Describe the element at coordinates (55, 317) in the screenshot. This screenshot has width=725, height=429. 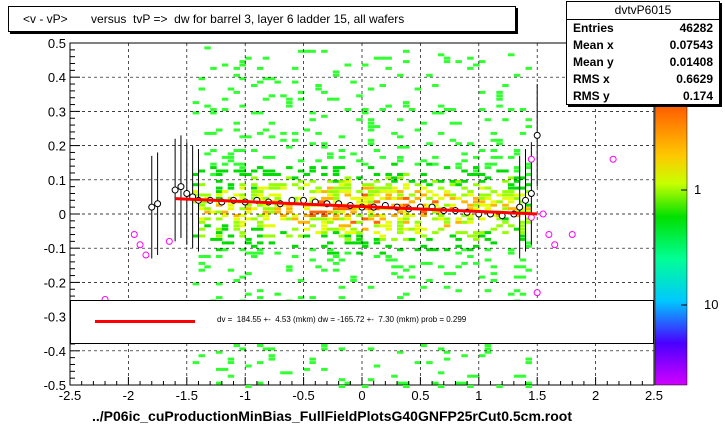
I see `y-tick-label: -0.3` at that location.